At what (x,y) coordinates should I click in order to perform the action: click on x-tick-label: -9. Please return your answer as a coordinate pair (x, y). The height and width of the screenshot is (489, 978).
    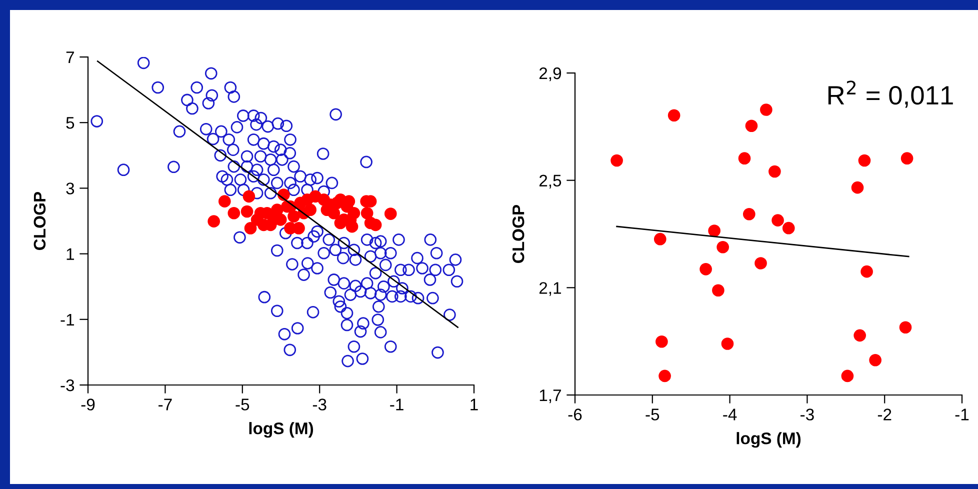
    Looking at the image, I should click on (88, 404).